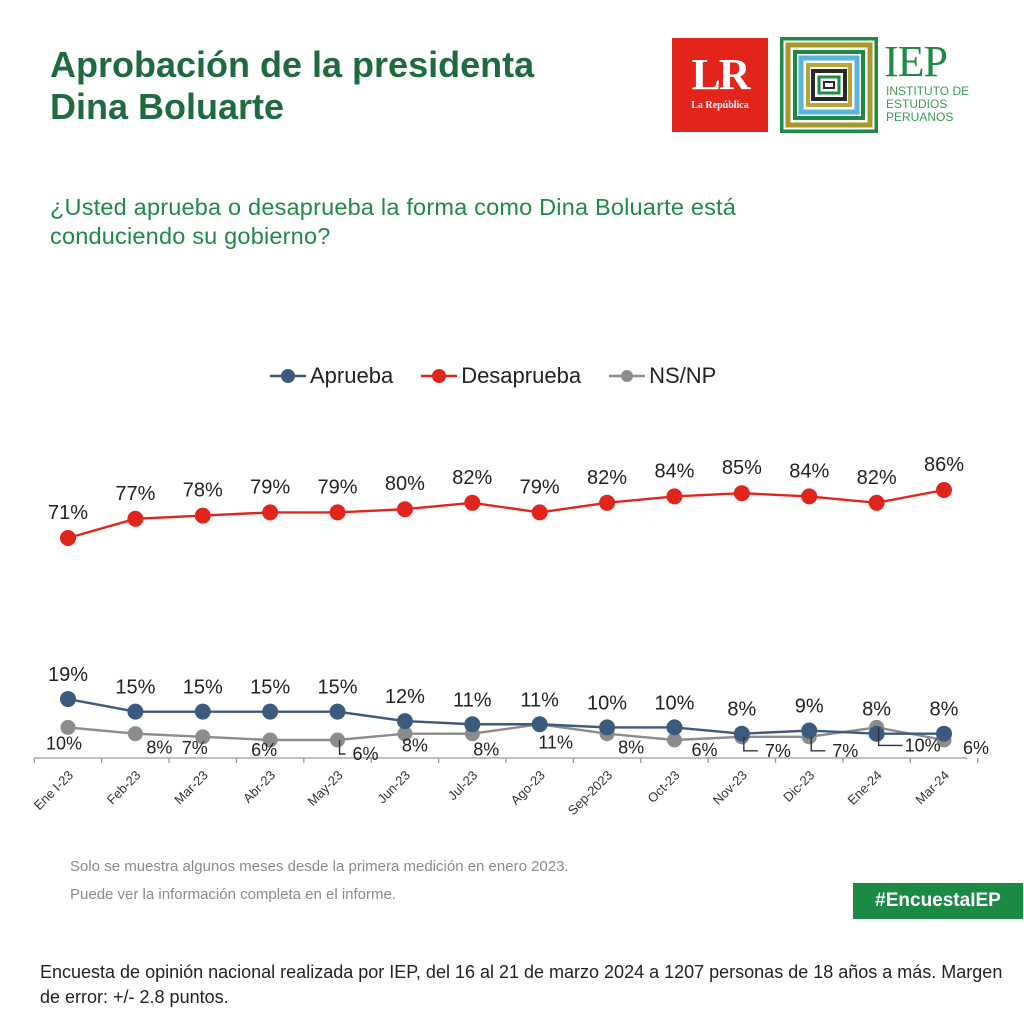 The height and width of the screenshot is (1024, 1024). I want to click on series-line-desaprueba, so click(506, 514).